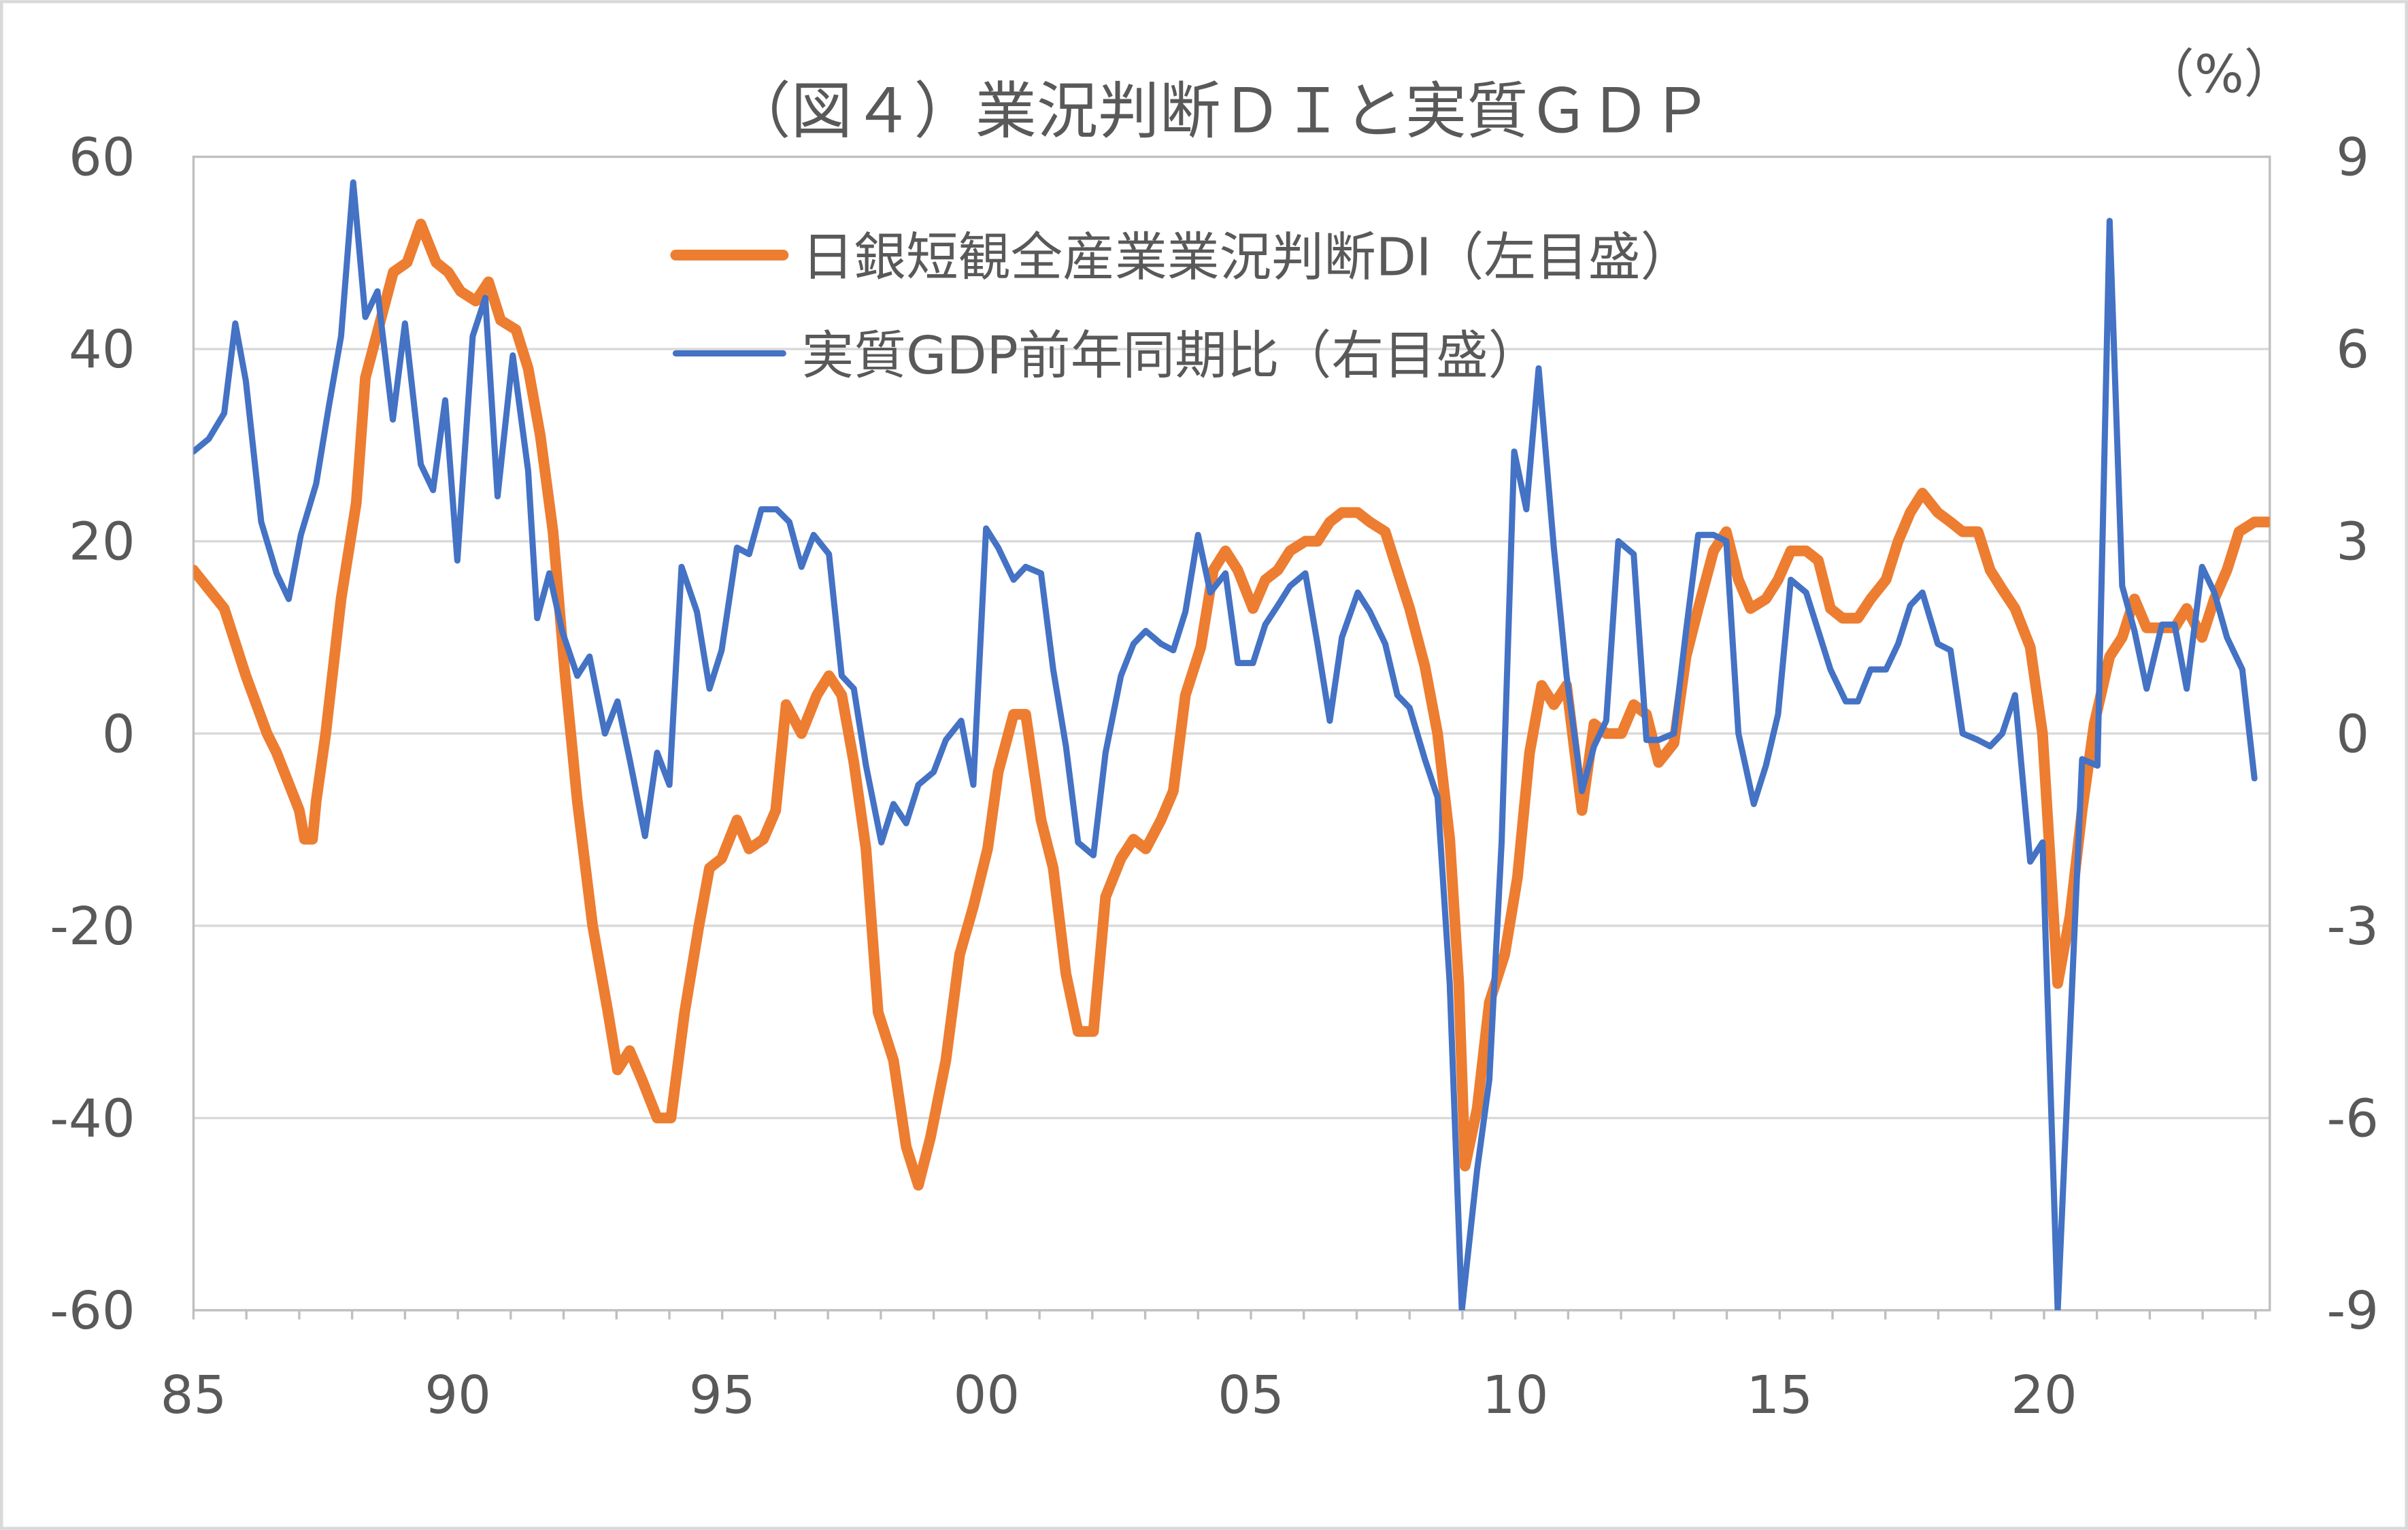 The width and height of the screenshot is (2408, 1530). What do you see at coordinates (1515, 1395) in the screenshot?
I see `x-tick-label: 10` at bounding box center [1515, 1395].